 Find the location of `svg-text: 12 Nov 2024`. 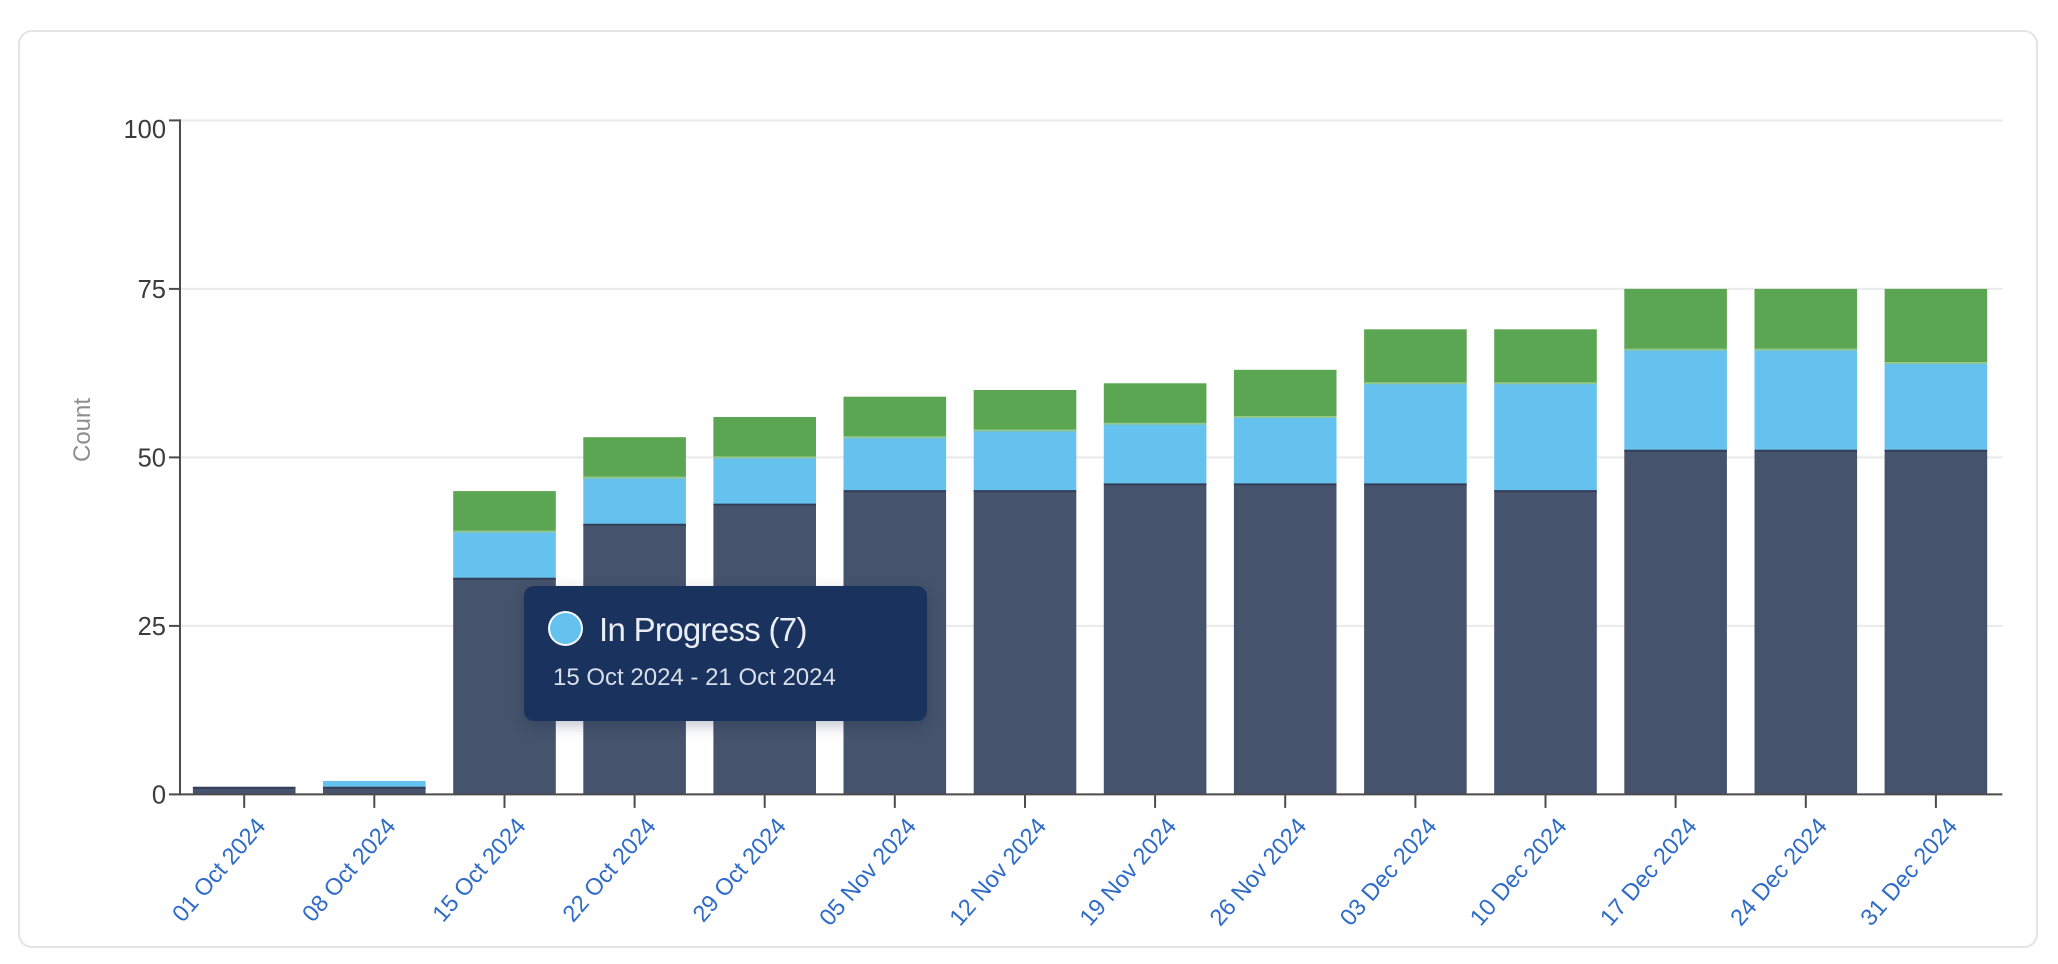

svg-text: 12 Nov 2024 is located at coordinates (997, 872).